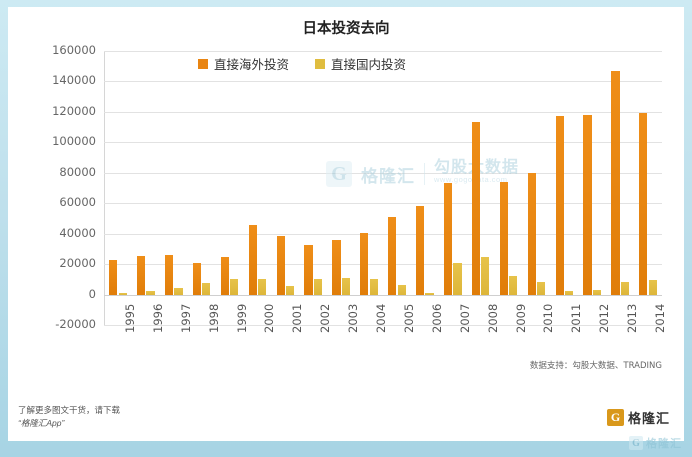 This screenshot has width=692, height=457. What do you see at coordinates (548, 318) in the screenshot?
I see `x-axis-tick-label: 2010` at bounding box center [548, 318].